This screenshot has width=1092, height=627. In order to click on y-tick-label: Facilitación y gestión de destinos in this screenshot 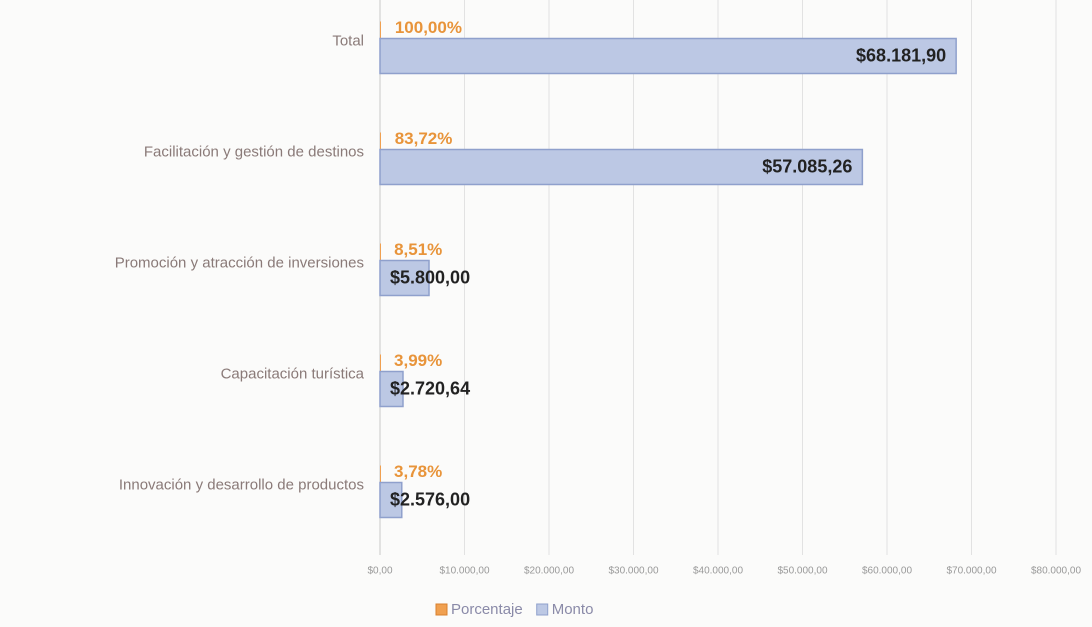, I will do `click(254, 151)`.